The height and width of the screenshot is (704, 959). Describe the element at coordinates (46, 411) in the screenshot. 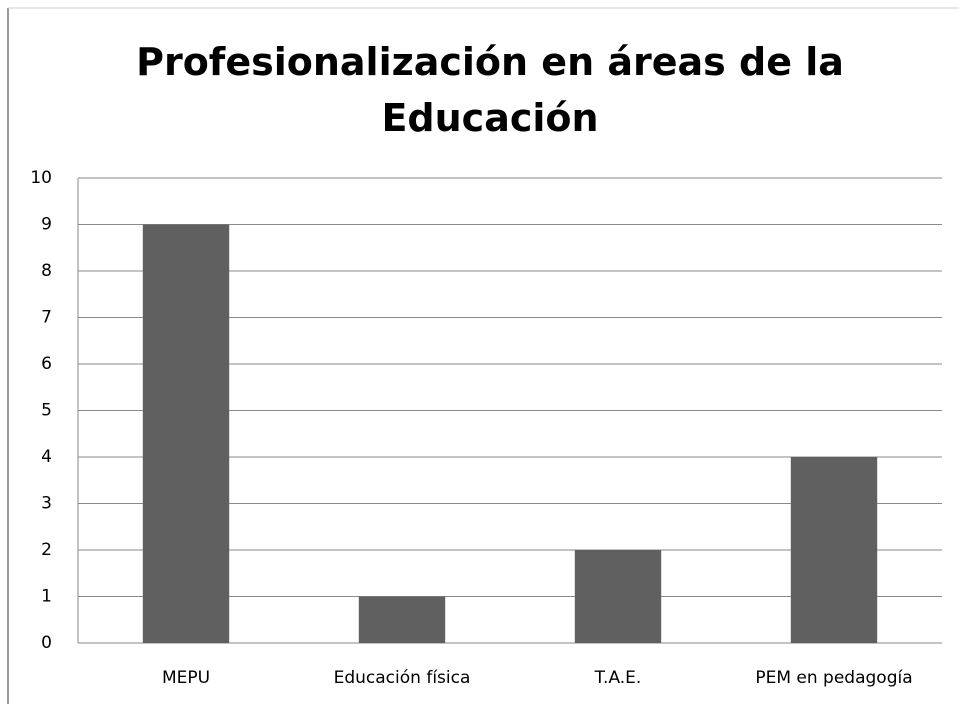

I see `y-tick-label: 5` at that location.